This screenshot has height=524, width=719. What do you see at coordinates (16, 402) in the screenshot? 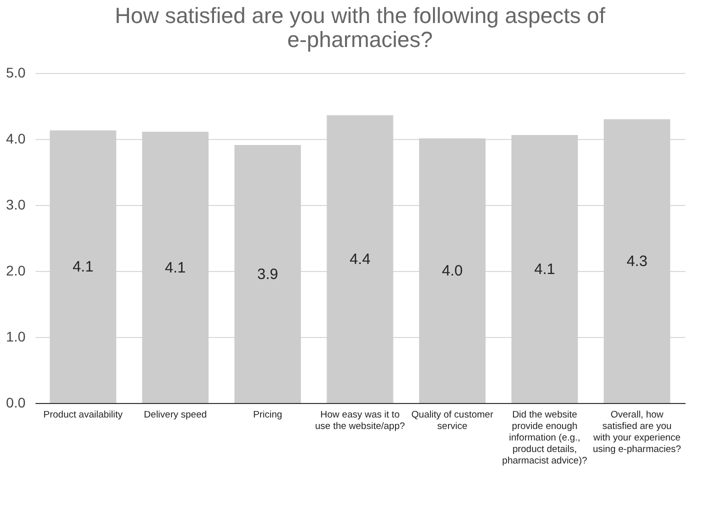
I see `y-tick-label: 0.0` at bounding box center [16, 402].